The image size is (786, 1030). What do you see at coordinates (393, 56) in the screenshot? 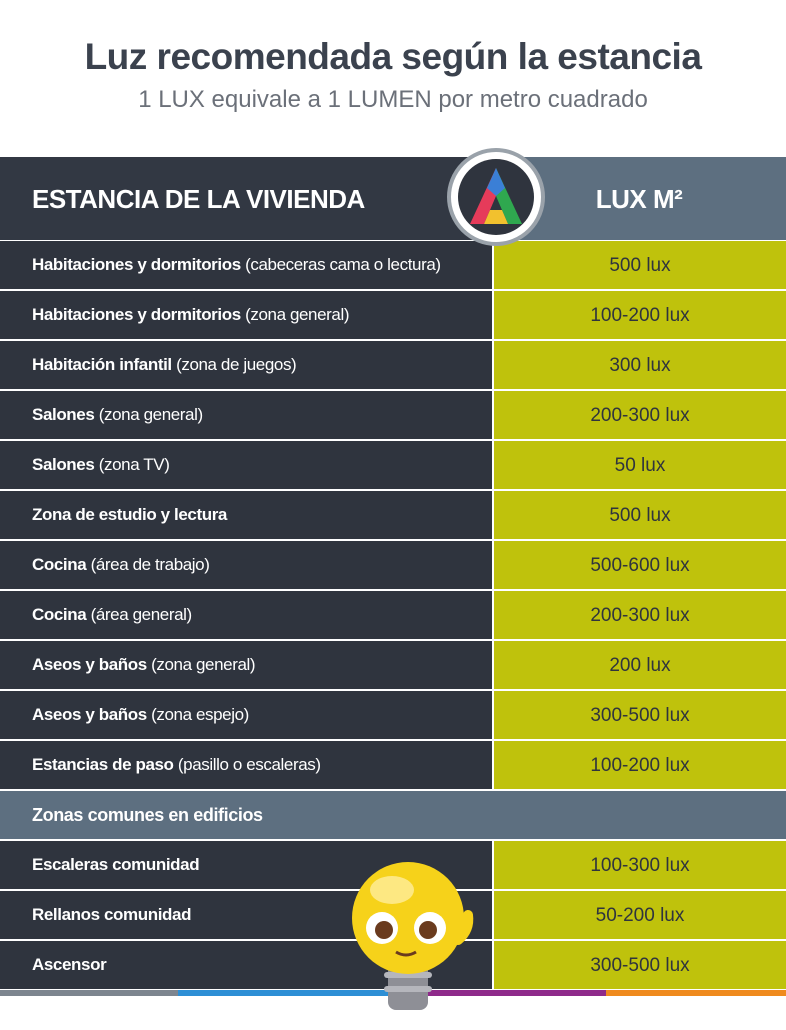
I see `title: Luz recomendada según la estancia` at bounding box center [393, 56].